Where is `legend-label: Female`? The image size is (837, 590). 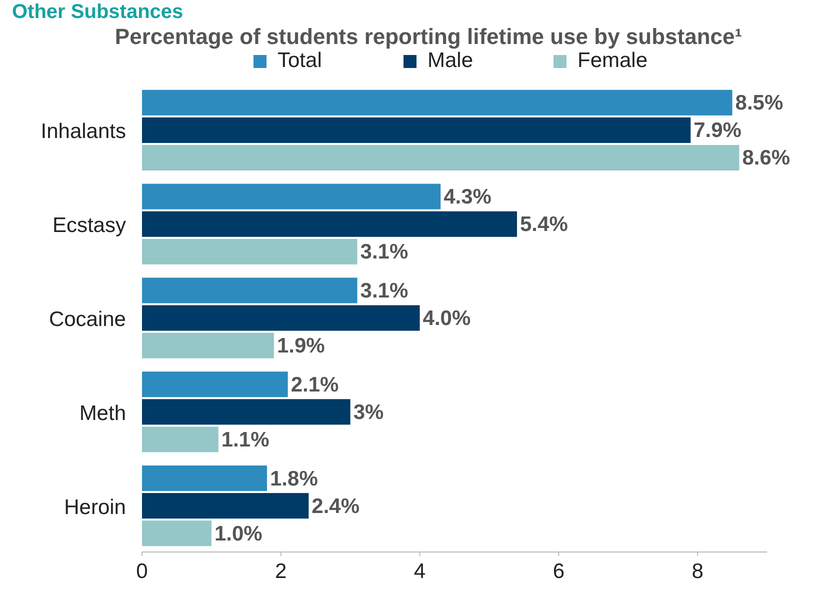
legend-label: Female is located at coordinates (613, 60).